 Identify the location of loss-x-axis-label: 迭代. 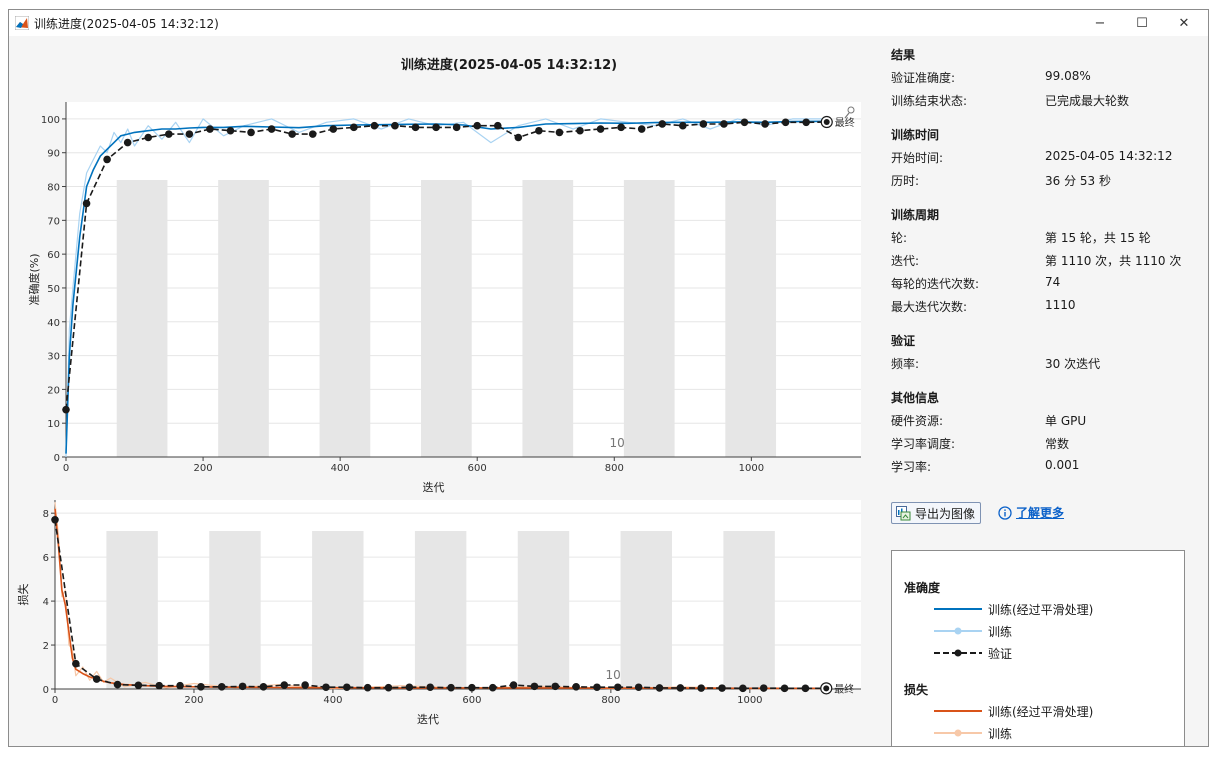
(428, 719).